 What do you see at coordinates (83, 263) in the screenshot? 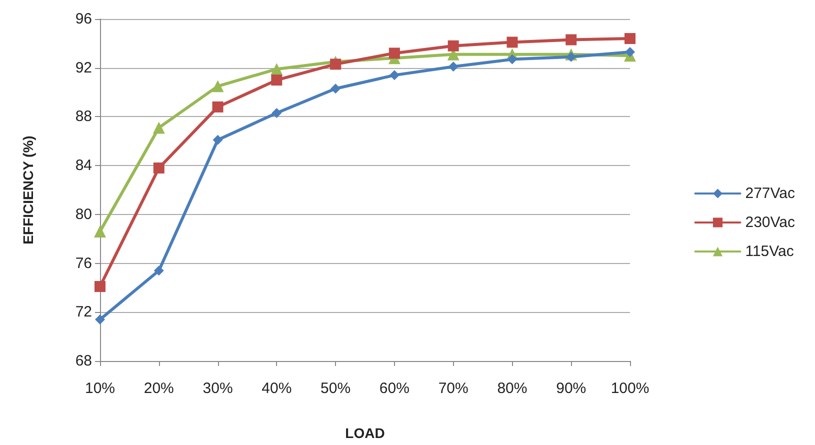
I see `y-tick-label: 76` at bounding box center [83, 263].